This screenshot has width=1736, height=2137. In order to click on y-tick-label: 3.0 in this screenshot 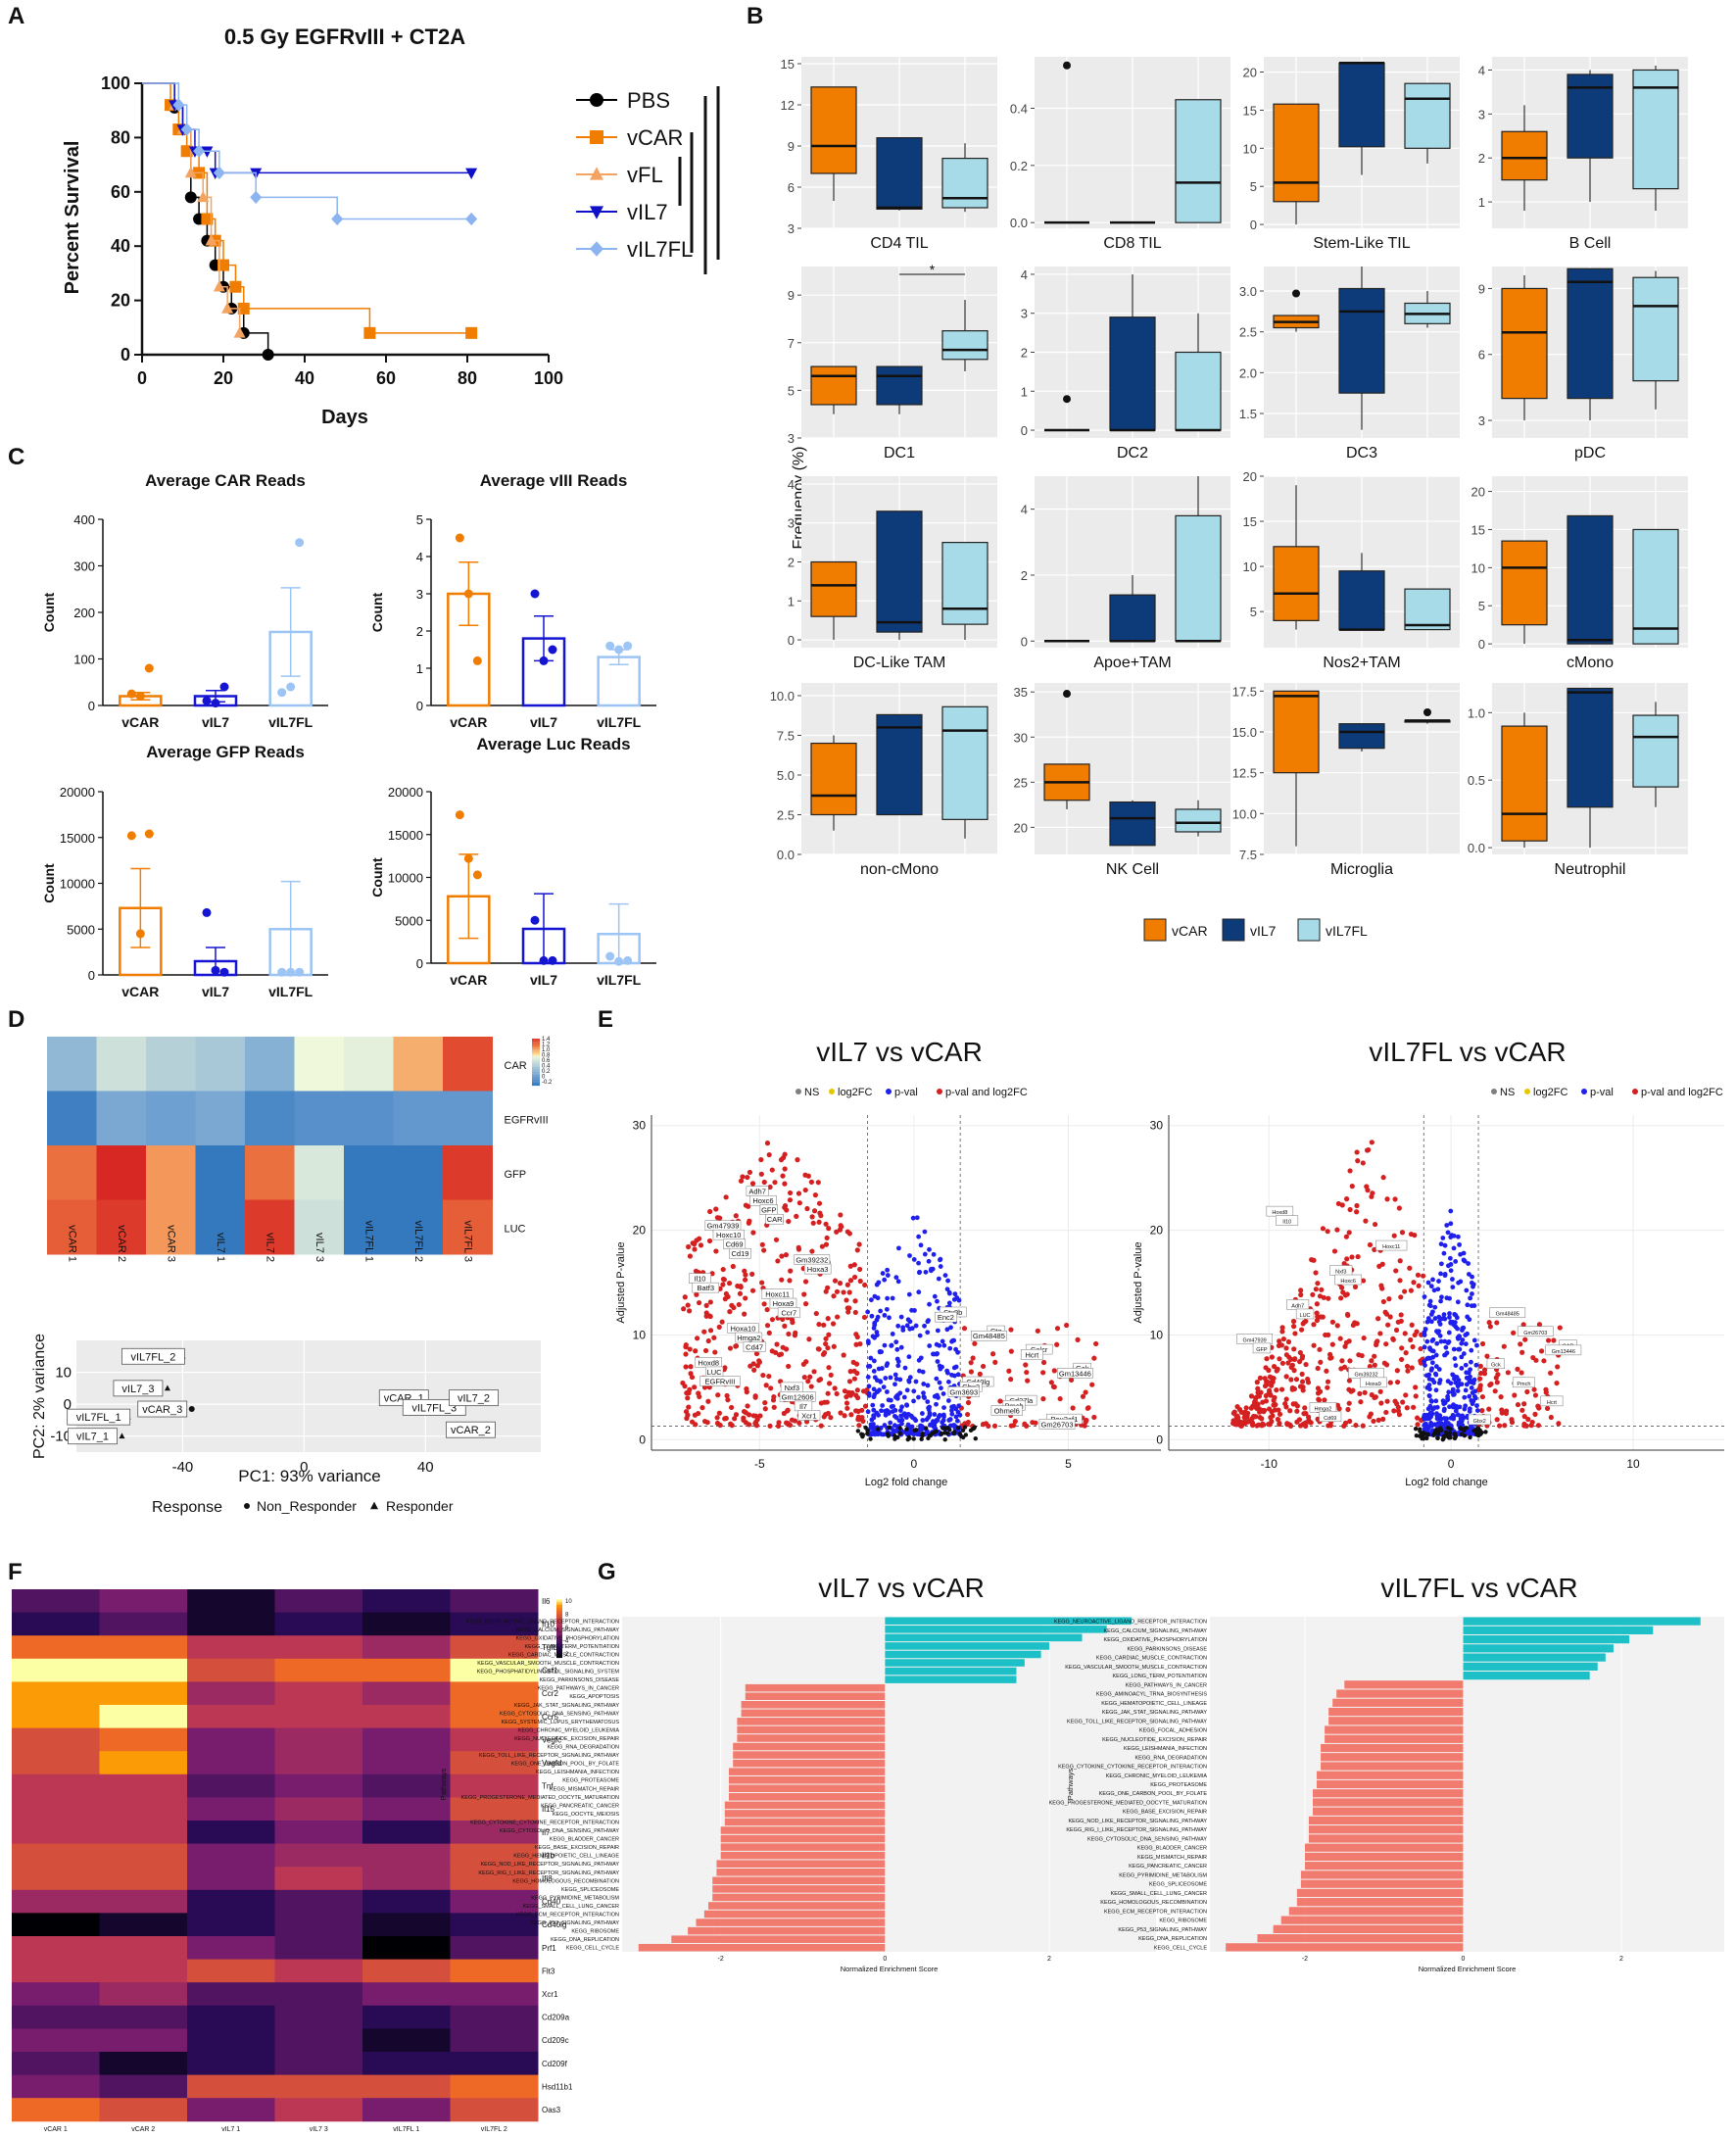, I will do `click(1248, 291)`.